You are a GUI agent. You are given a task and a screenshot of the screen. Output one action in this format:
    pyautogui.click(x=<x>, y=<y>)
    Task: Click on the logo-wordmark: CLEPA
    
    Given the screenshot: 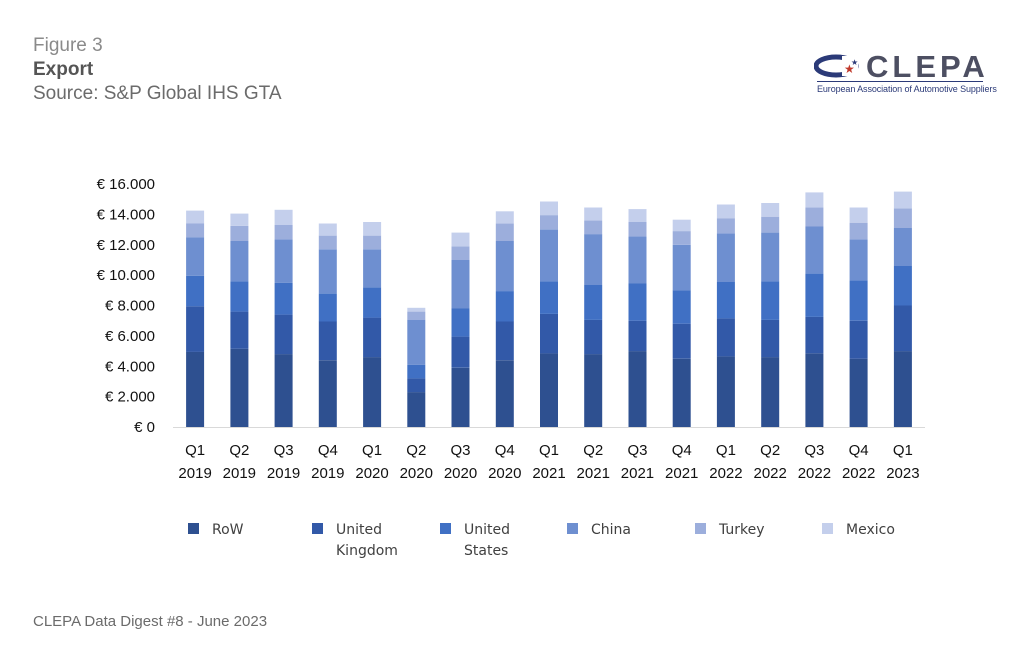 What is the action you would take?
    pyautogui.click(x=927, y=66)
    